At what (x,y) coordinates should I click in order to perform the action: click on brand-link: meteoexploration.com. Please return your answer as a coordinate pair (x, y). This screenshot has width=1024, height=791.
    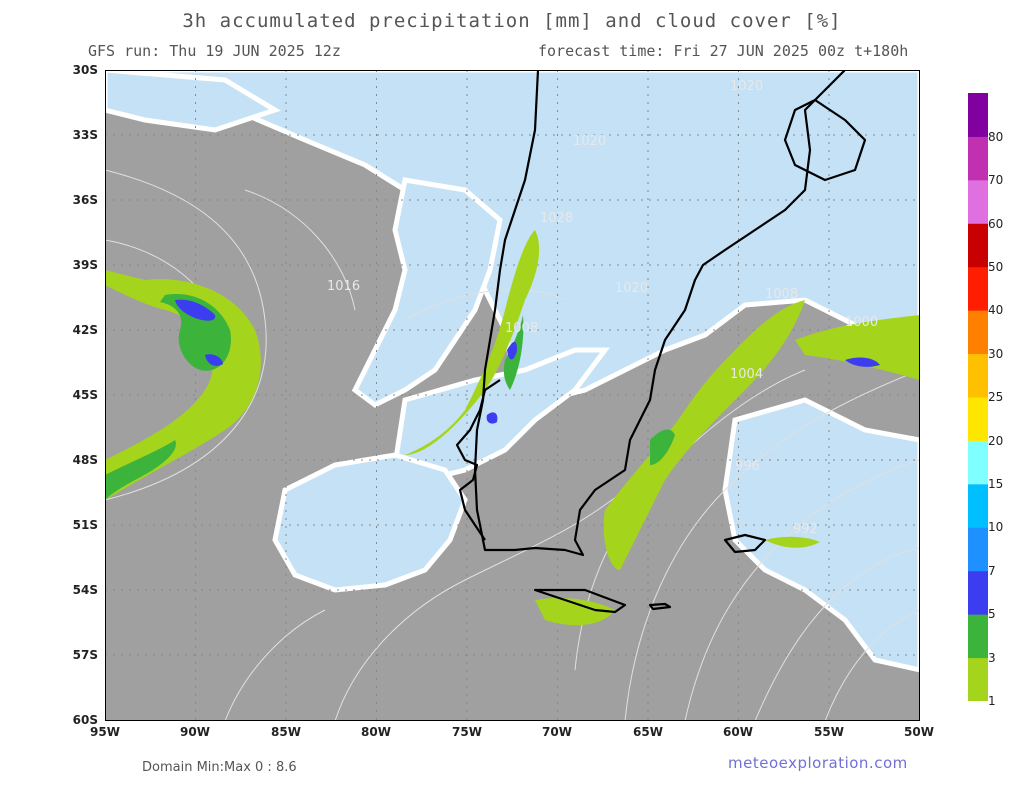
    Looking at the image, I should click on (818, 763).